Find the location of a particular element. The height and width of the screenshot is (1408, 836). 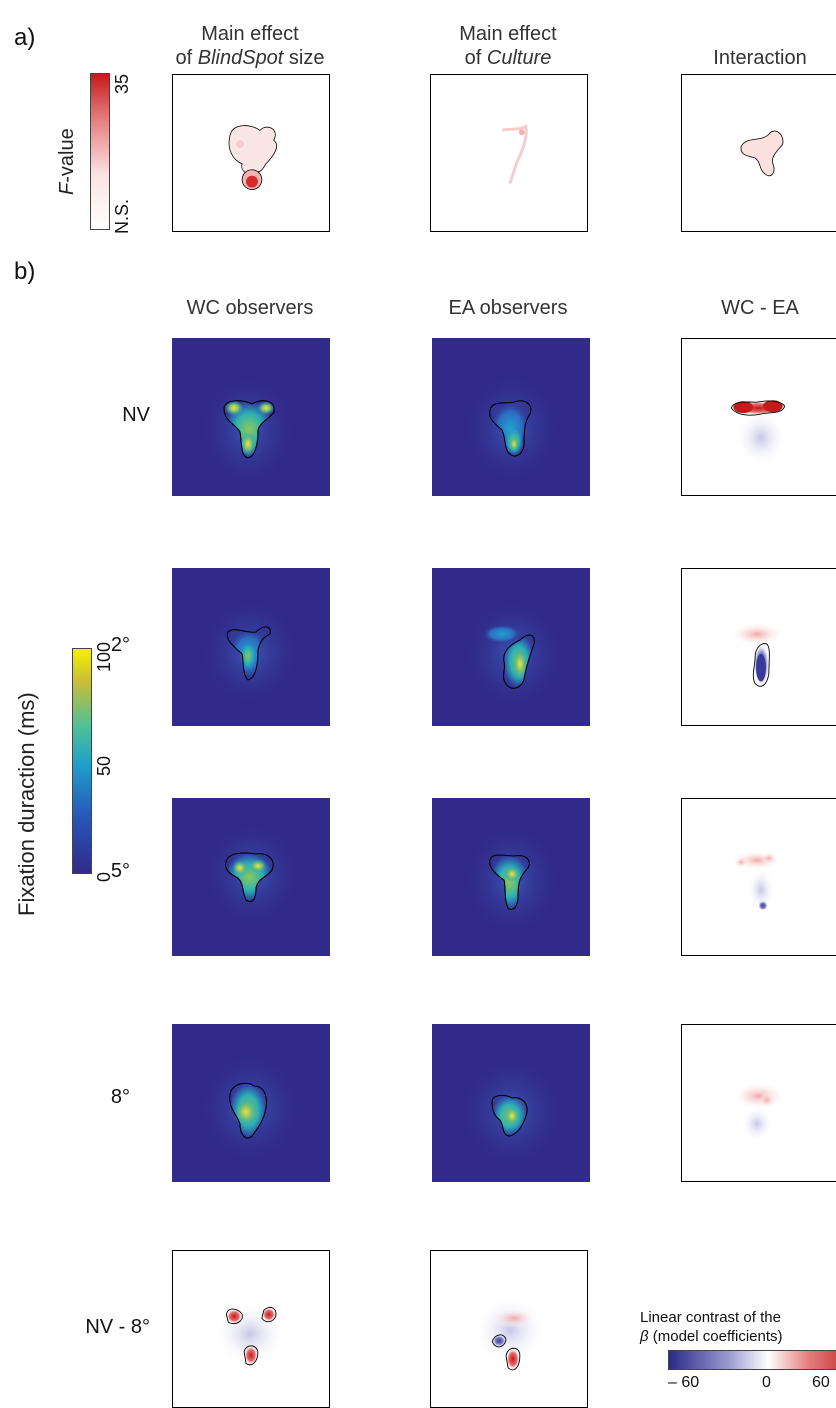

row-label-5deg: 5° is located at coordinates (120, 871).